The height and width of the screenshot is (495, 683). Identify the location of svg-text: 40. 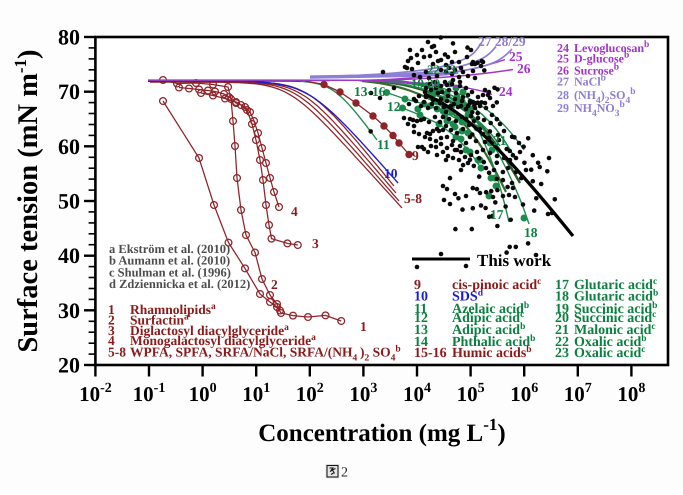
(69, 255).